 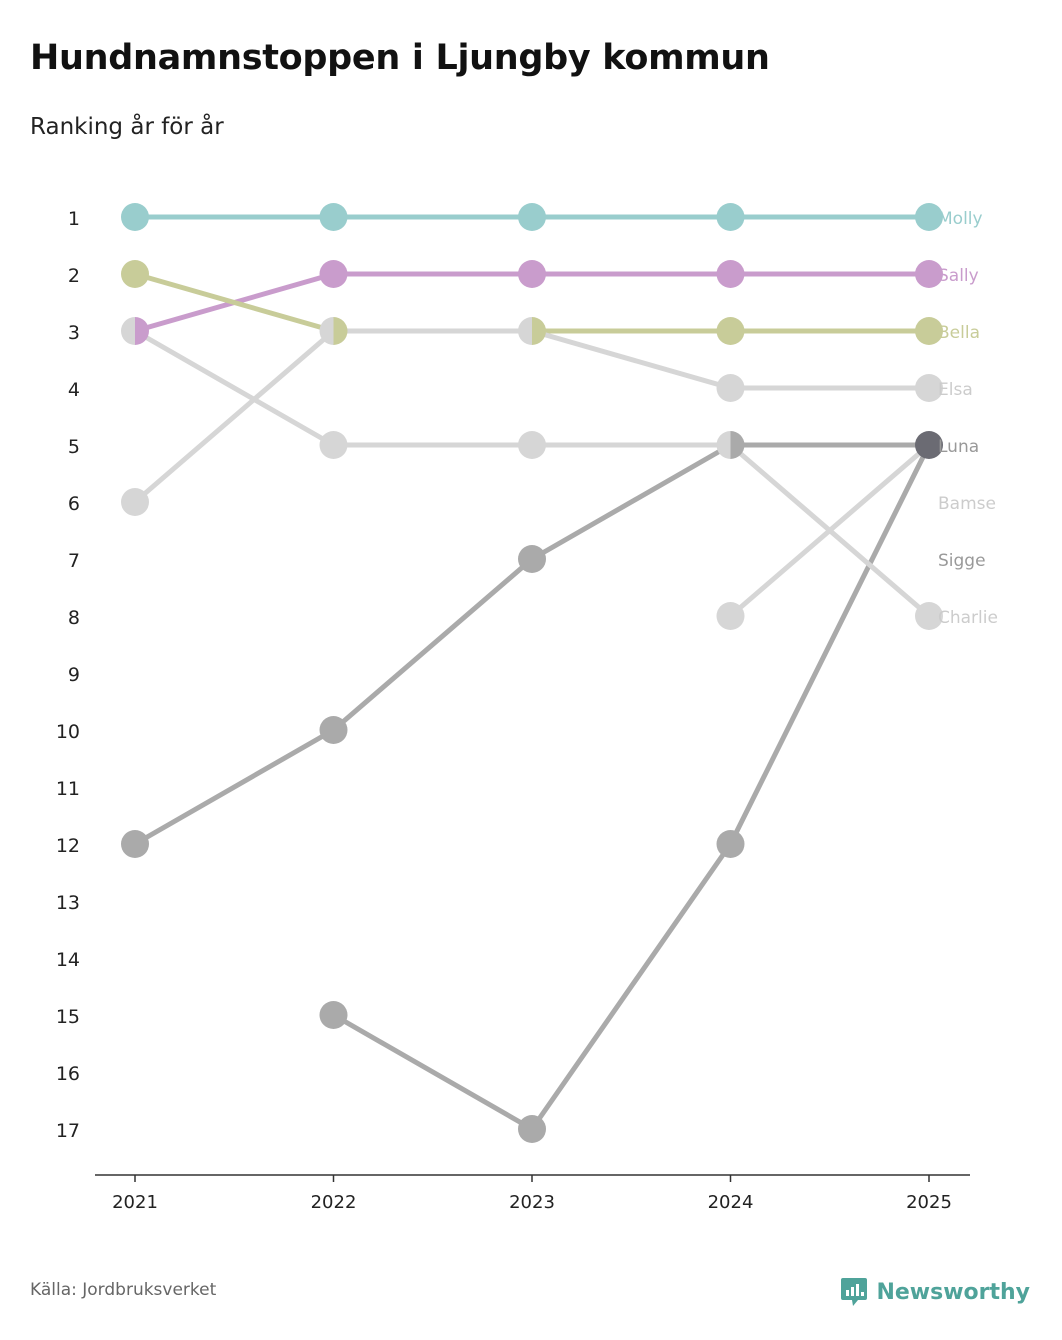 I want to click on x-tick-label: 2025, so click(x=929, y=1202).